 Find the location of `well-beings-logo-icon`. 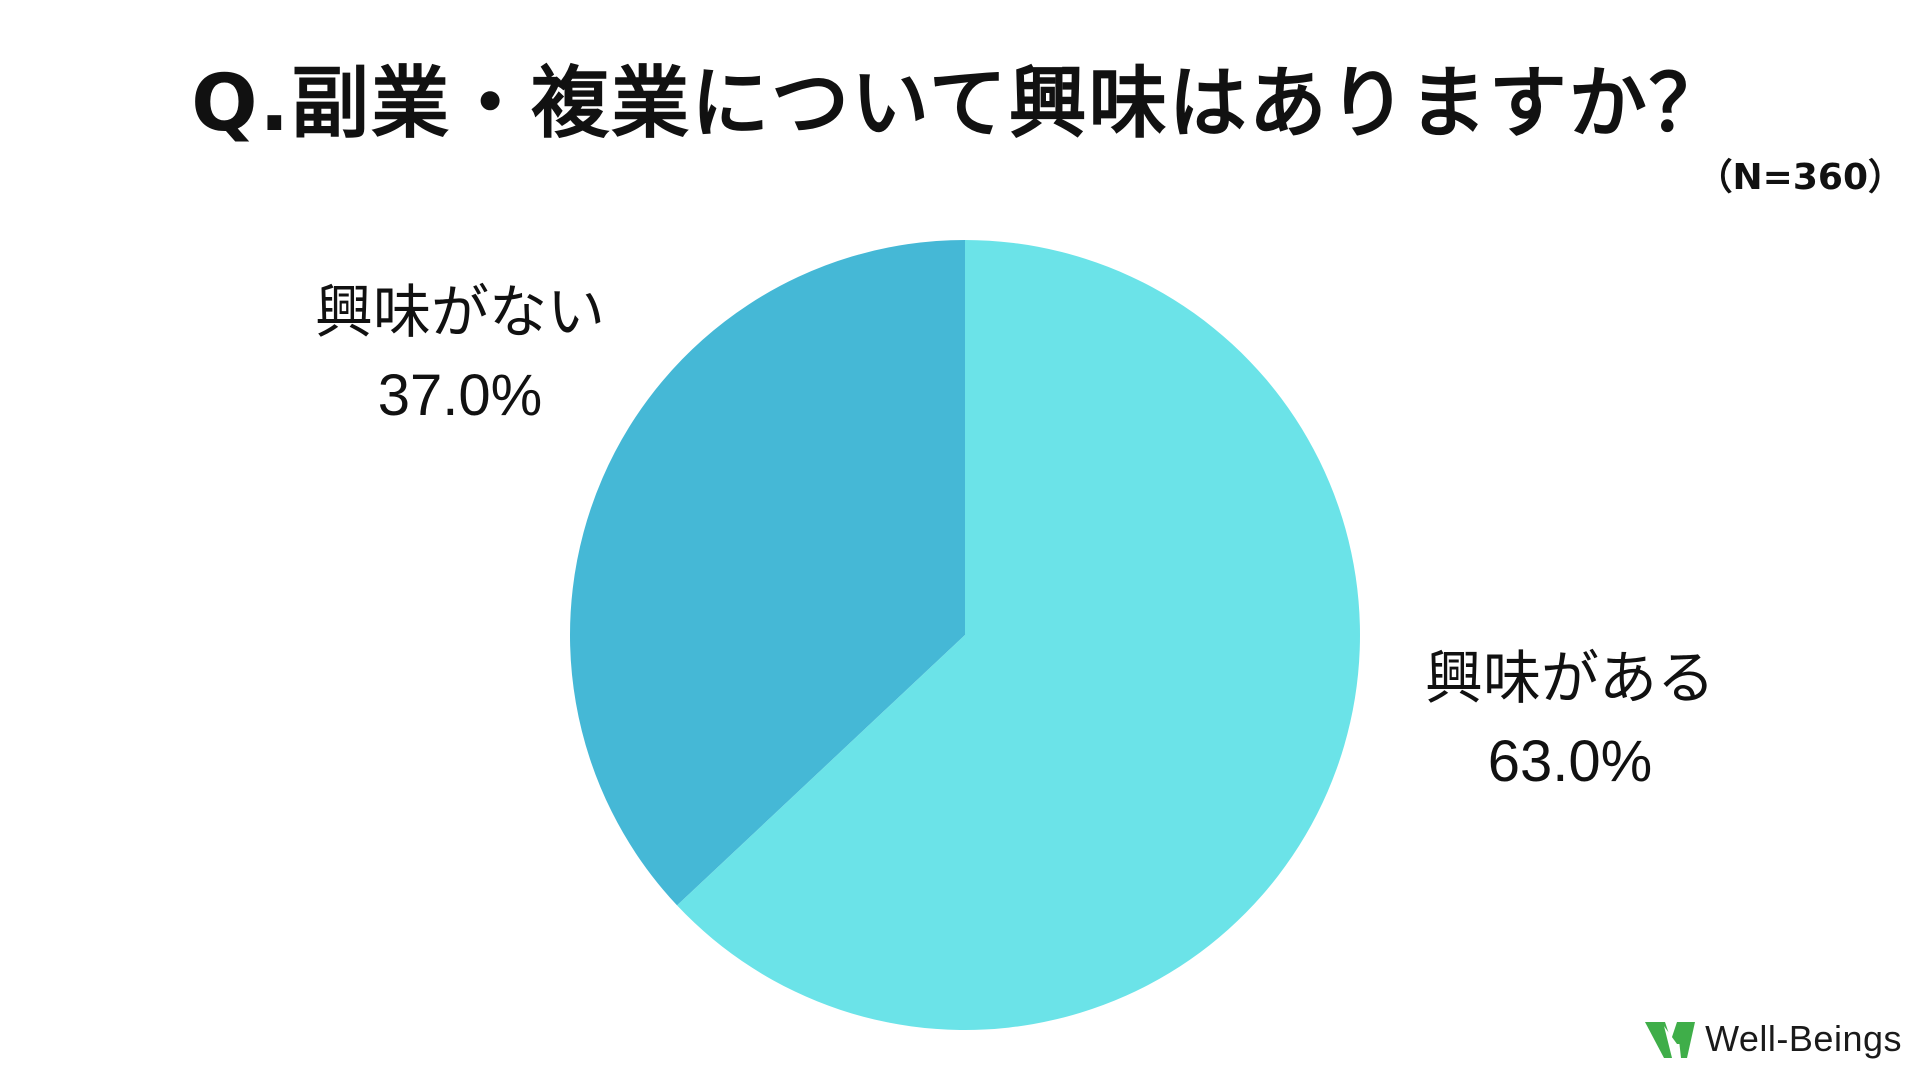

well-beings-logo-icon is located at coordinates (1670, 1040).